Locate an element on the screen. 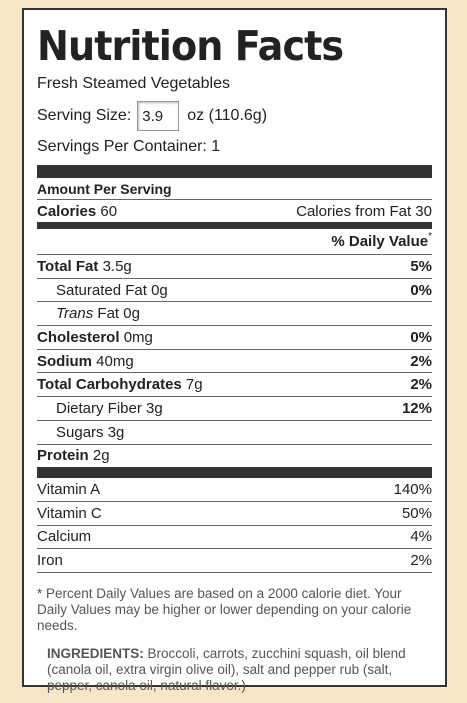 The height and width of the screenshot is (703, 467). vitamin-name: Vitamin A is located at coordinates (69, 490).